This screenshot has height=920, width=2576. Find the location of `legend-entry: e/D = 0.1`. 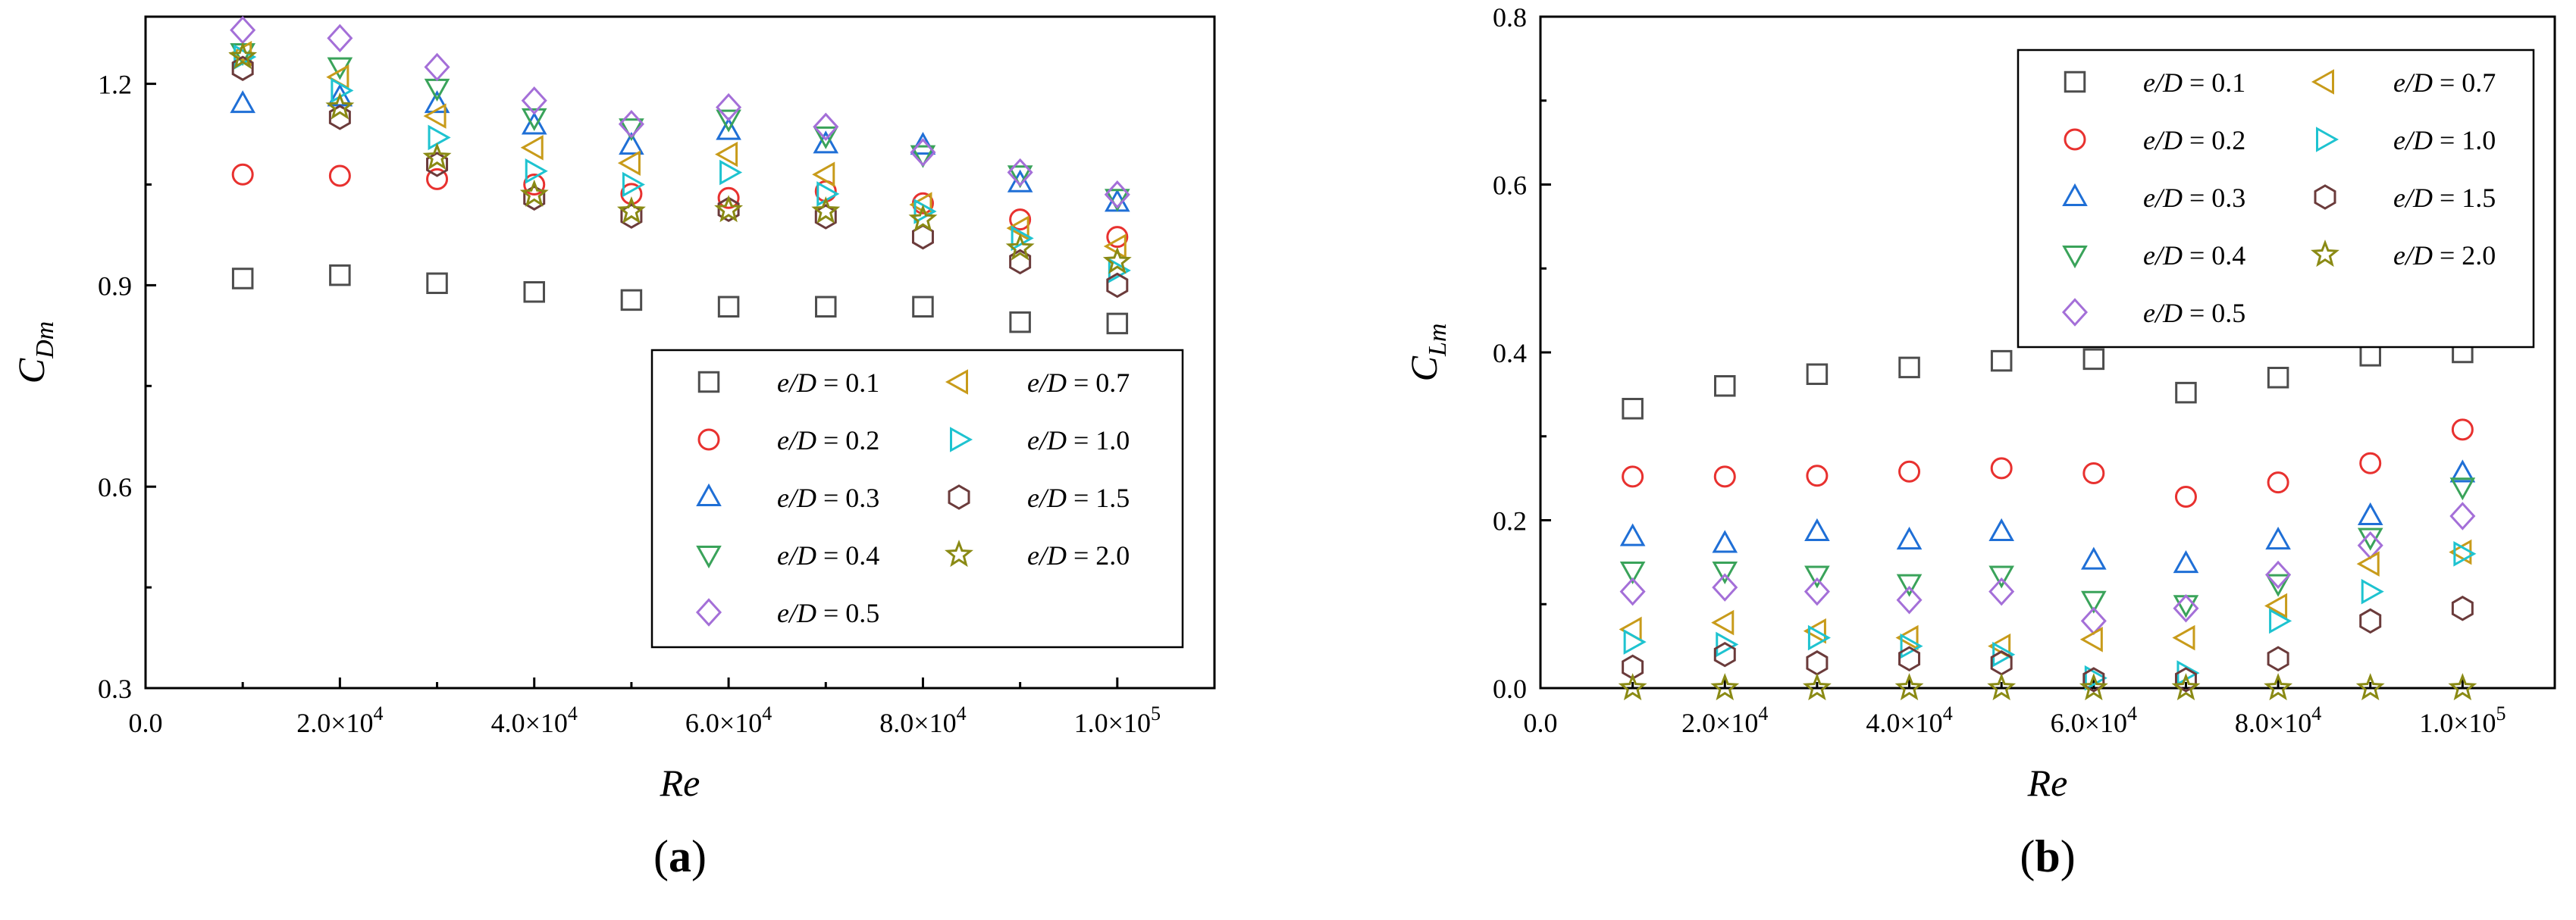

legend-entry: e/D = 0.1 is located at coordinates (828, 383).